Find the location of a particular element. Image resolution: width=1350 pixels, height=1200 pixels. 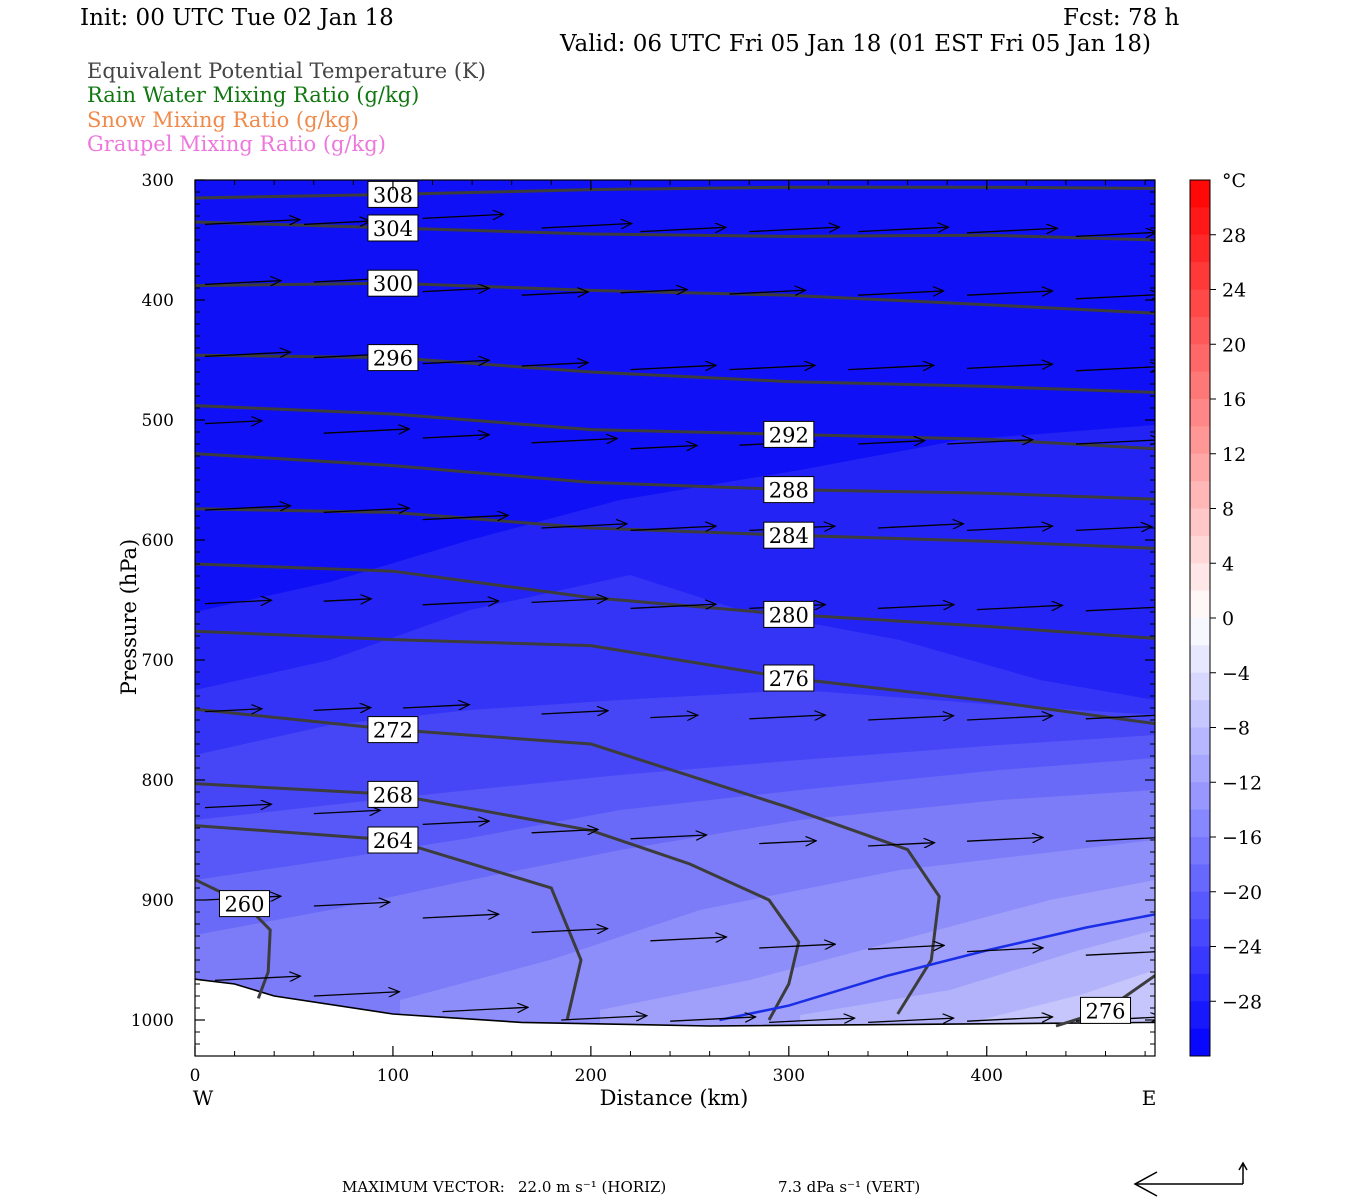

y-tick-label: 800 is located at coordinates (158, 781).